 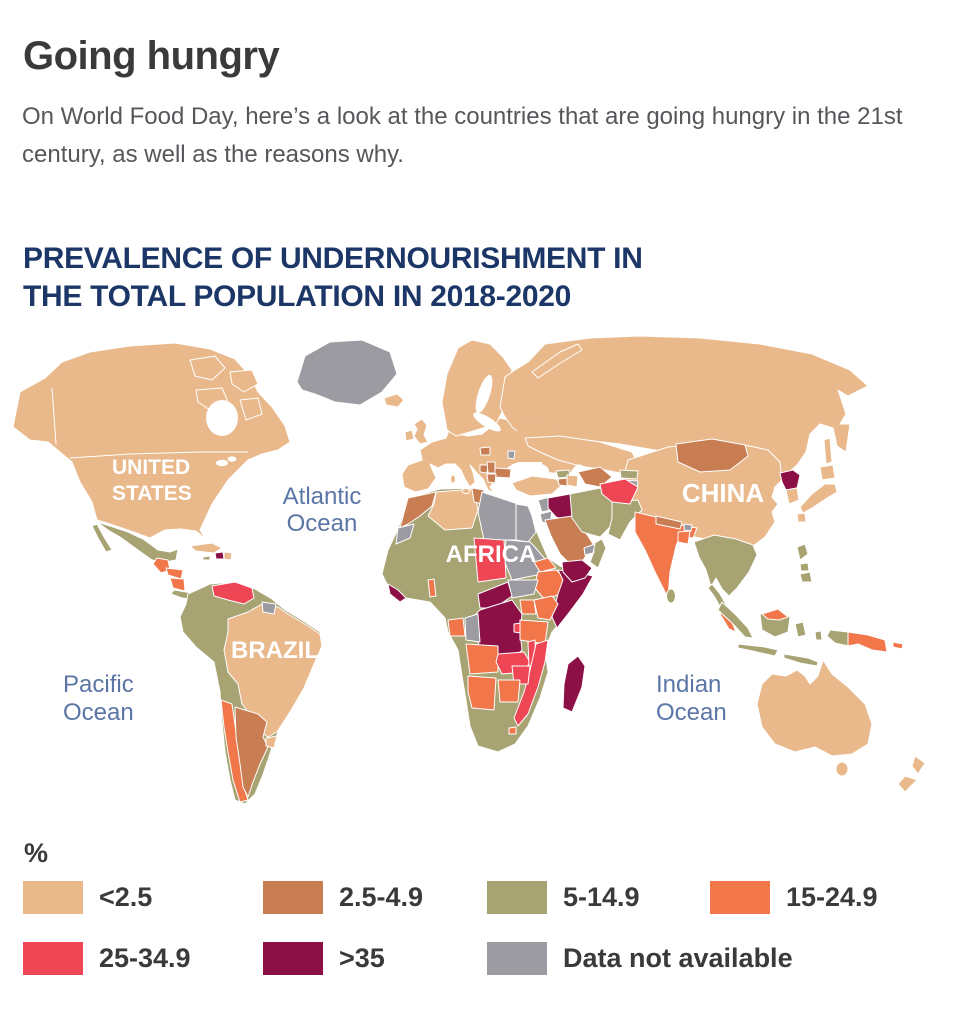 I want to click on region-japan-hokkaido, so click(x=827, y=472).